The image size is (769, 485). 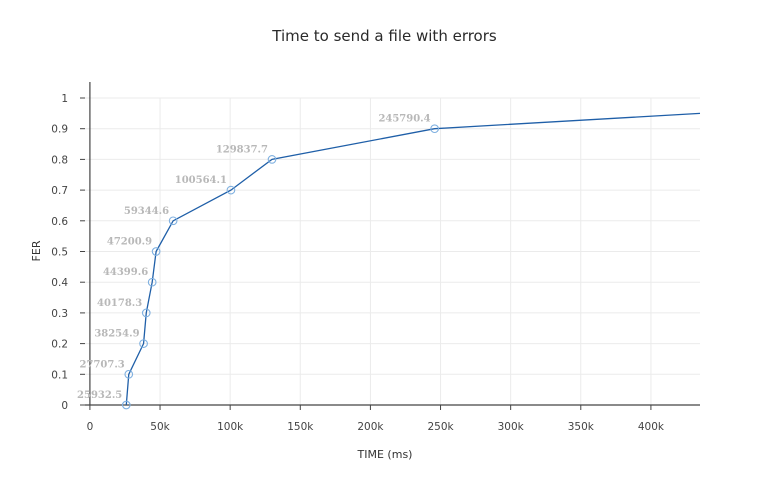 I want to click on data-label: 100564.1, so click(x=201, y=180).